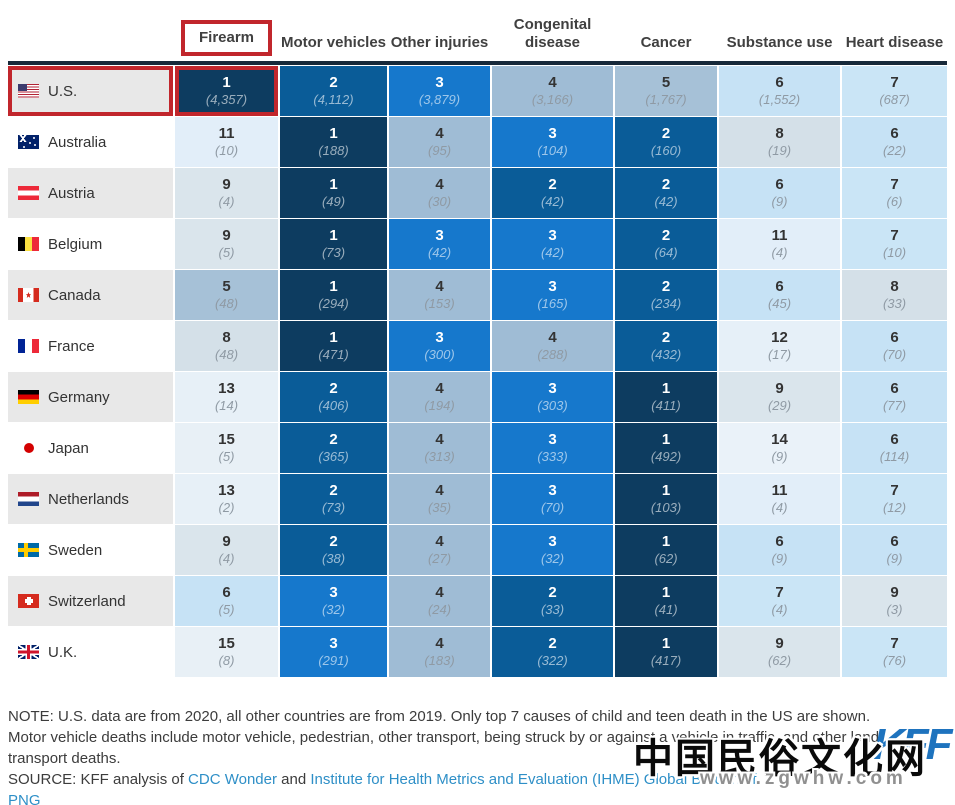 Image resolution: width=955 pixels, height=805 pixels. Describe the element at coordinates (913, 744) in the screenshot. I see `kff-logo: KFF` at that location.